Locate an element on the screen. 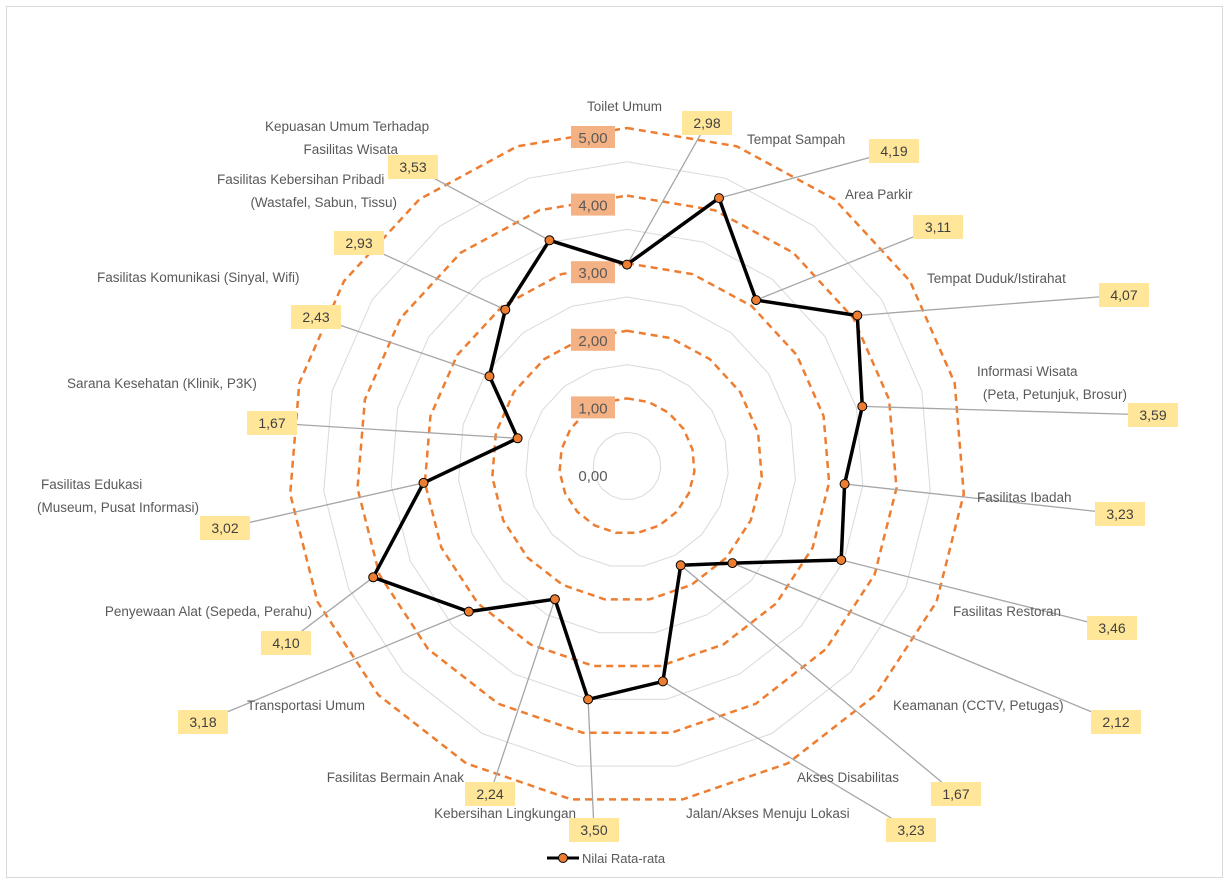  category-label-kebersihan-lingkungan: Kebersihan Lingkungan is located at coordinates (505, 813).